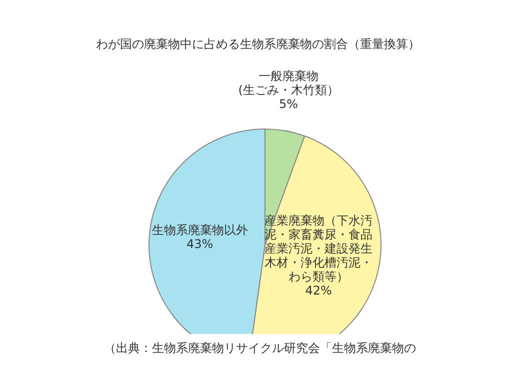  I want to click on slice-label: 生物系廃棄物以外, so click(200, 229).